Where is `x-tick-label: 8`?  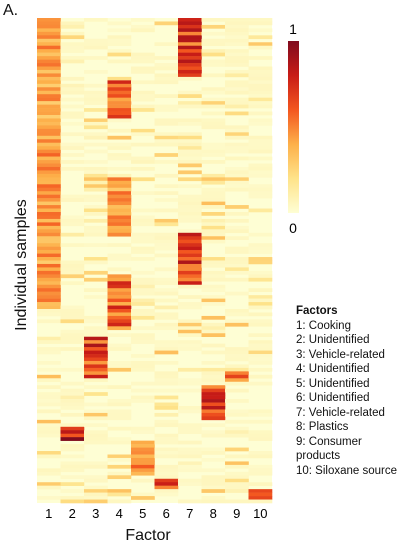
x-tick-label: 8 is located at coordinates (213, 513).